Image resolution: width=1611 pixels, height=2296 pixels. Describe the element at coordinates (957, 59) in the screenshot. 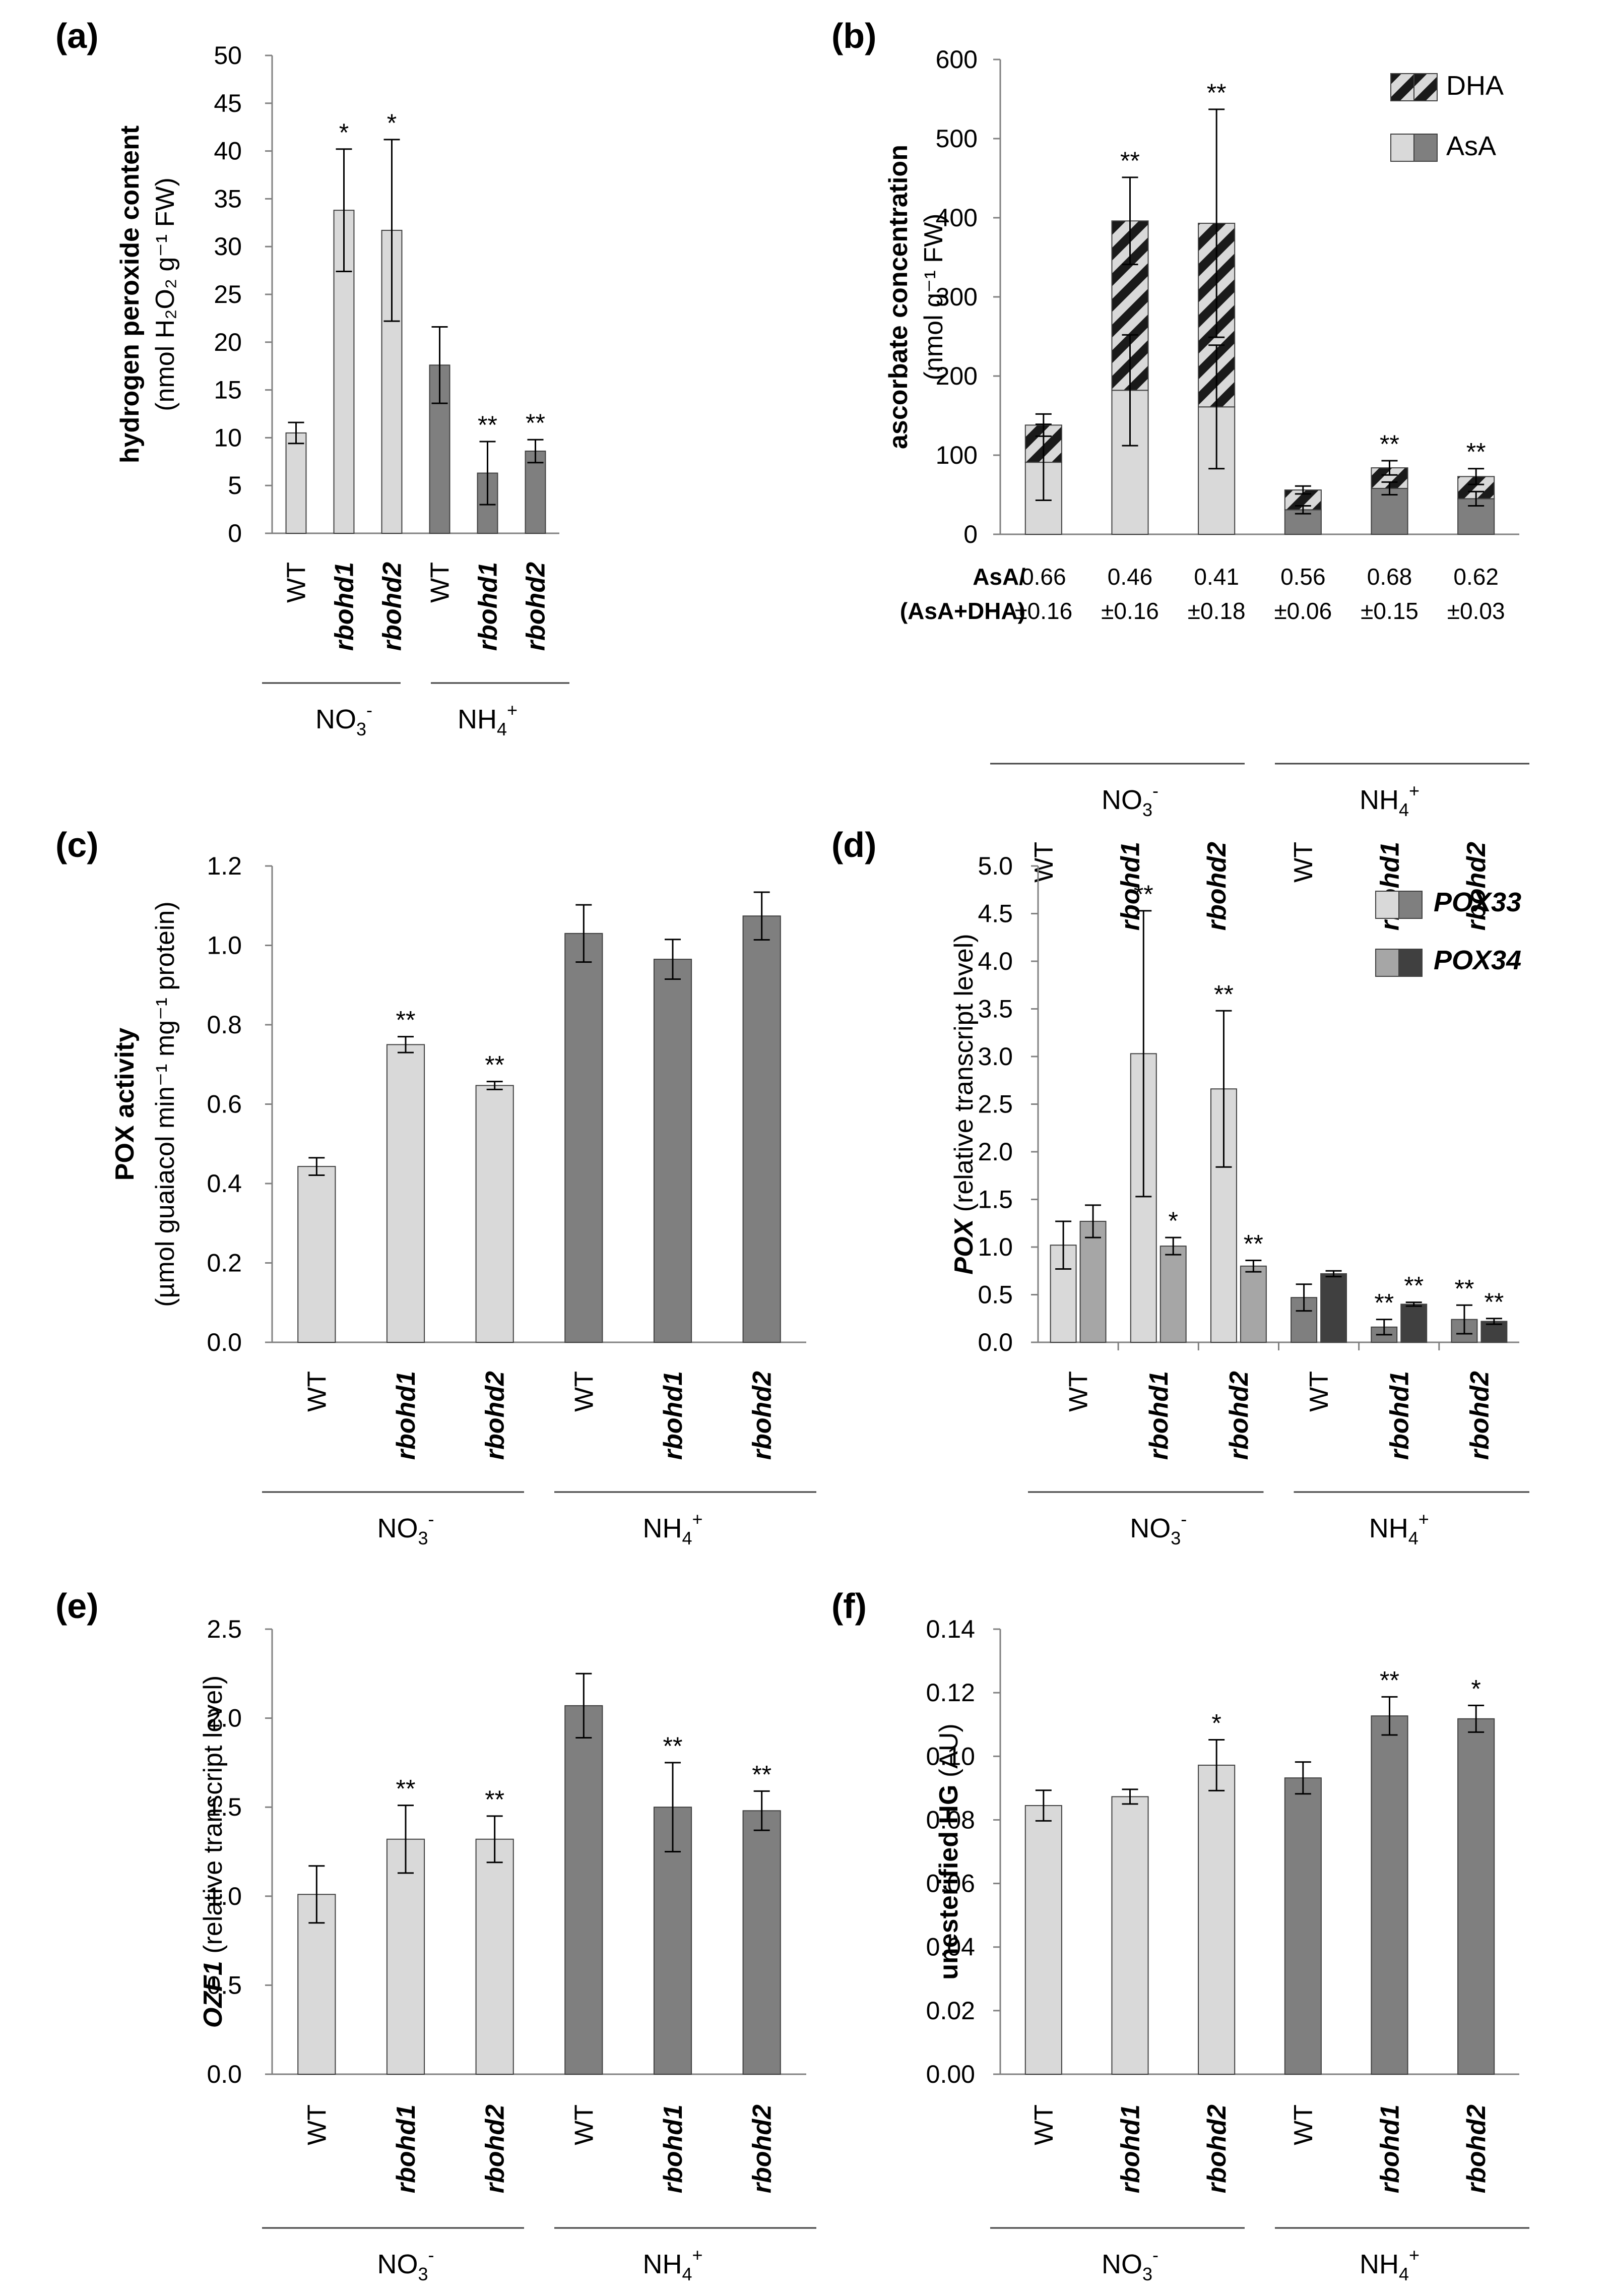

I see `y-tick-label: 600` at that location.